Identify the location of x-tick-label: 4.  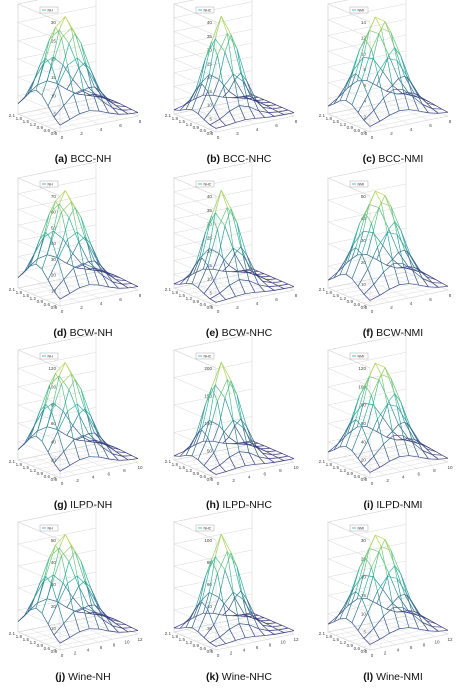
(257, 129).